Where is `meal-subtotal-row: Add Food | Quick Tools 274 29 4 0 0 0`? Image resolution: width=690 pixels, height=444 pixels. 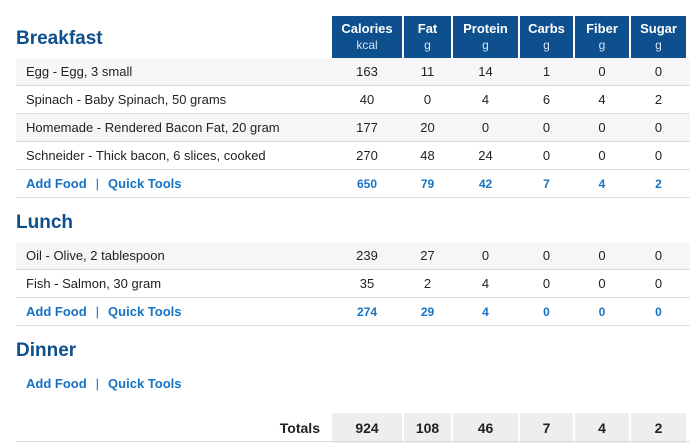 meal-subtotal-row: Add Food | Quick Tools 274 29 4 0 0 0 is located at coordinates (353, 312).